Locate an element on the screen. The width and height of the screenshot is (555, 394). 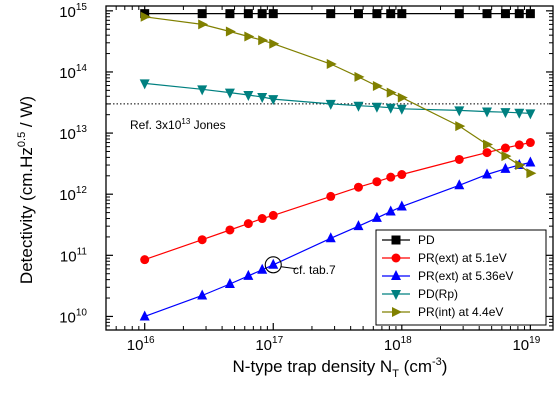
y-tick-label: 1015 is located at coordinates (73, 11).